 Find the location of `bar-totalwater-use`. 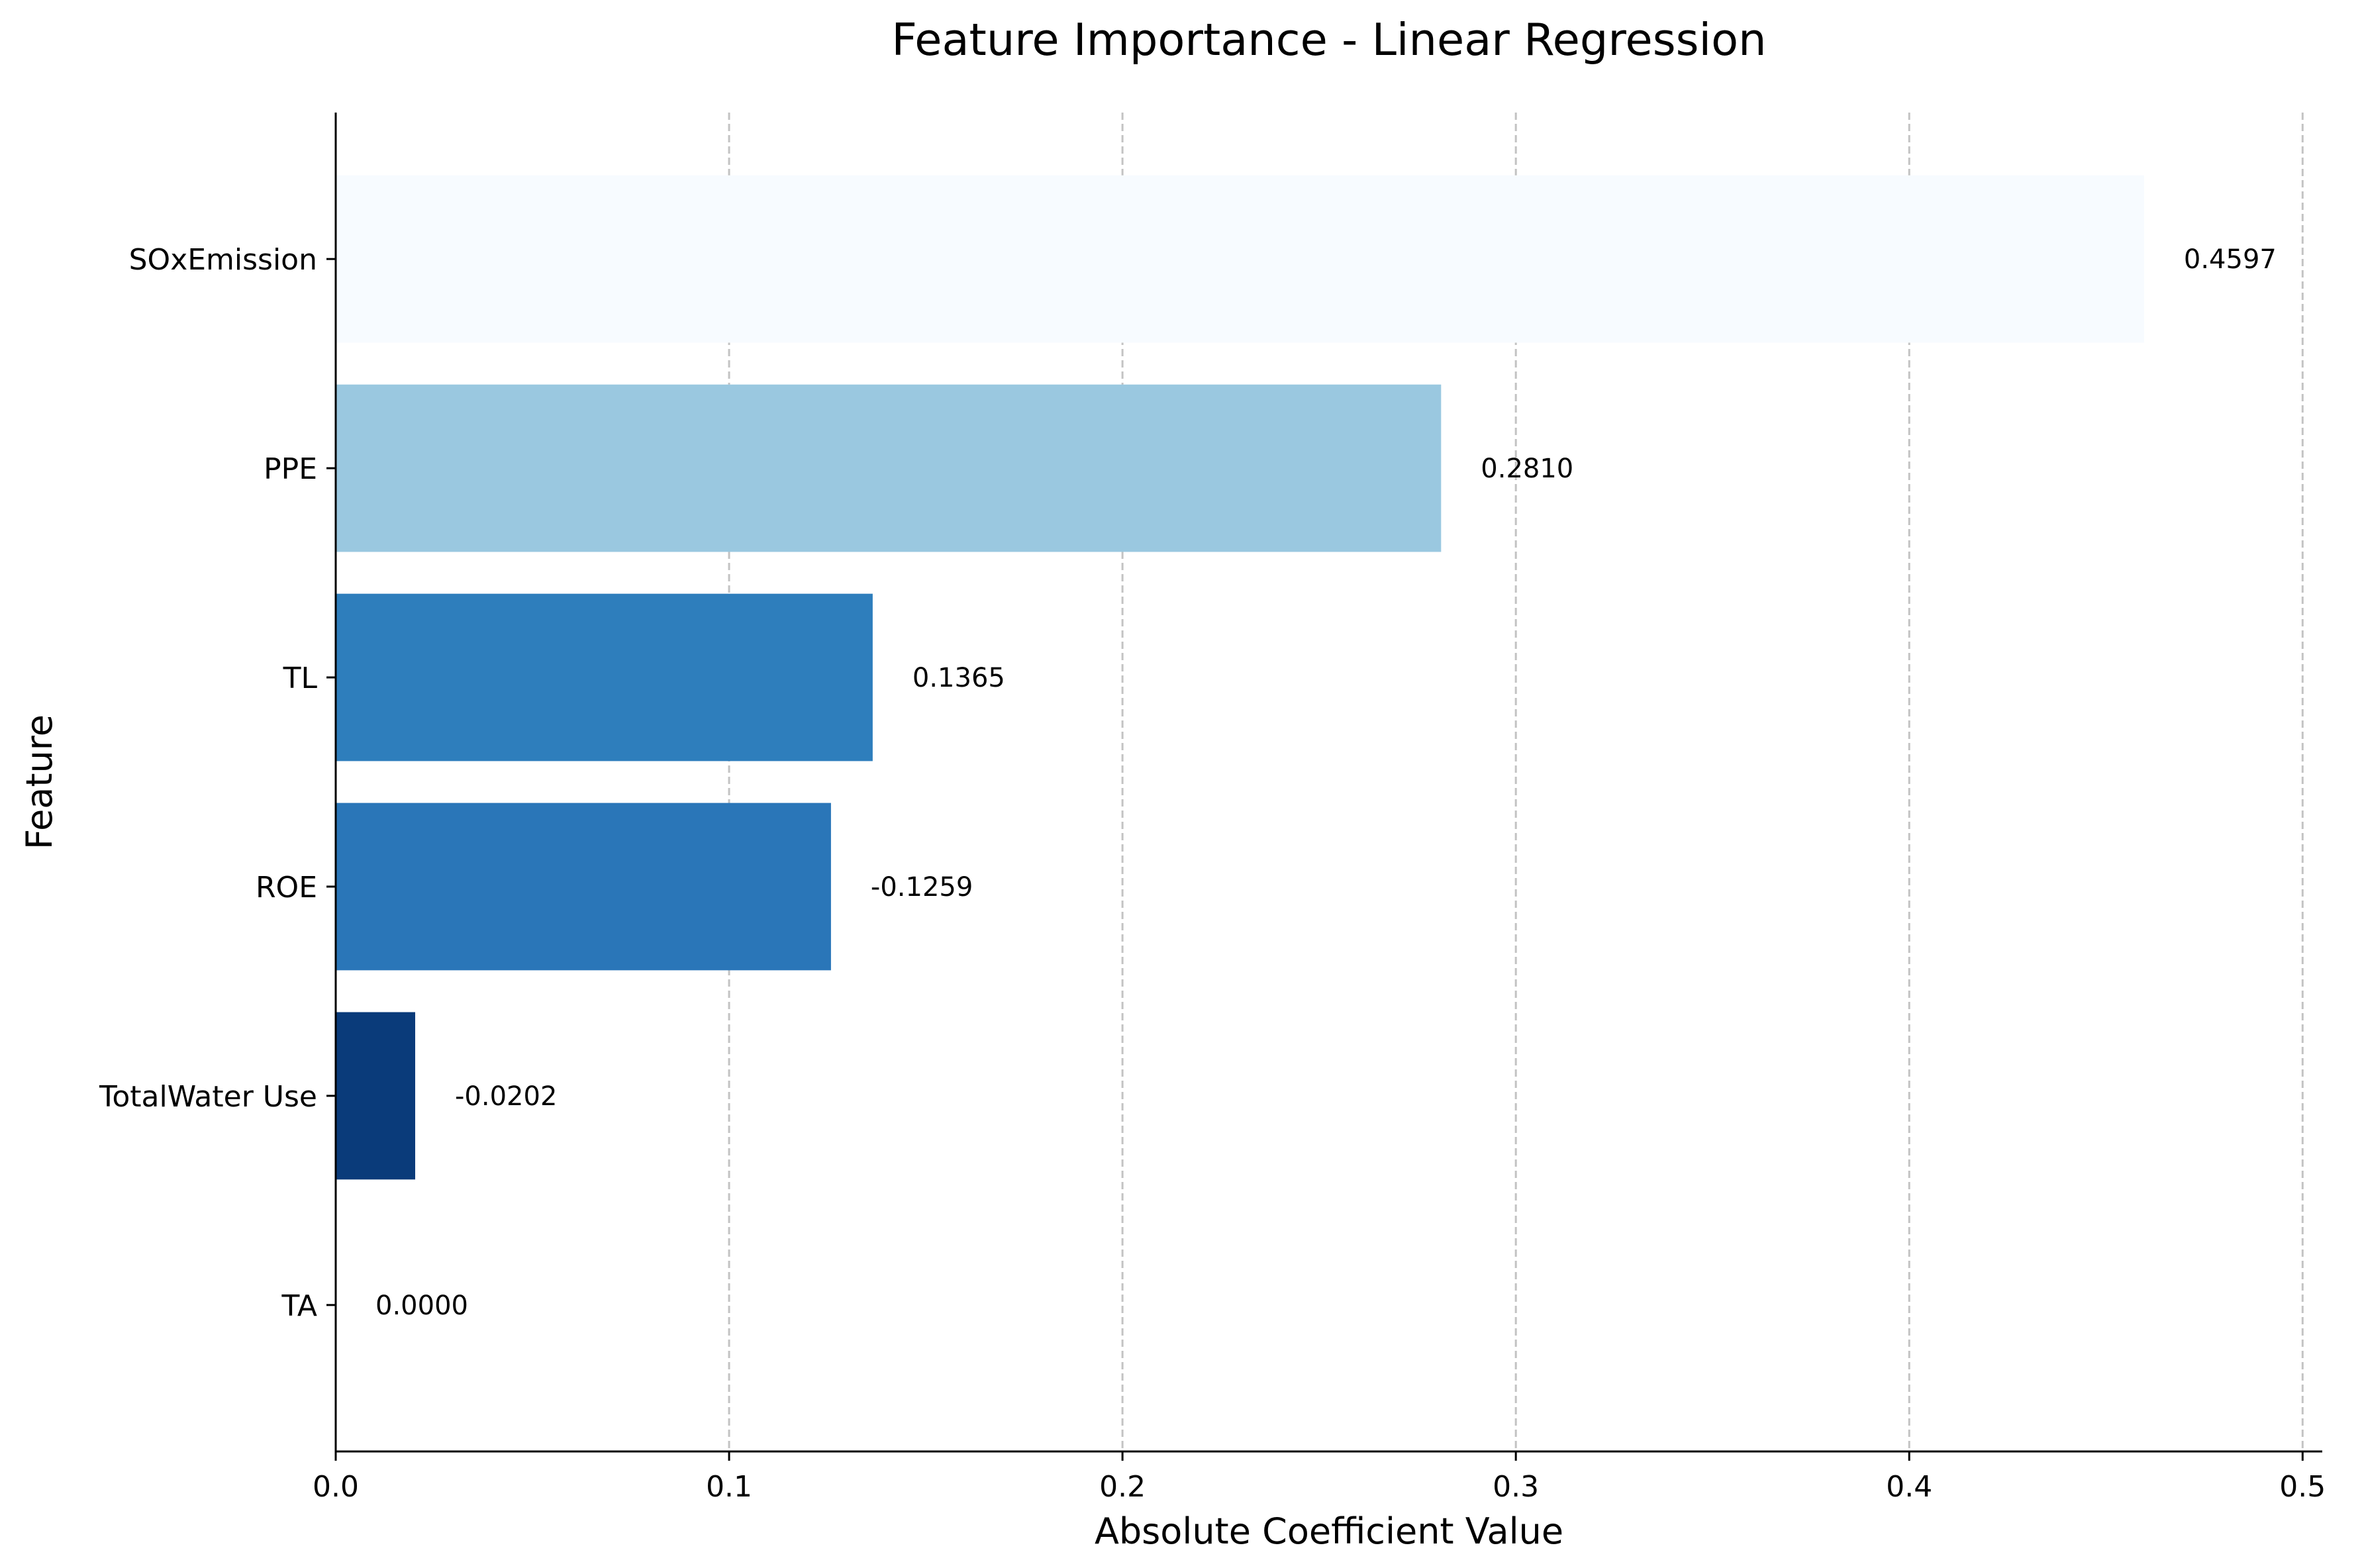

bar-totalwater-use is located at coordinates (375, 1096).